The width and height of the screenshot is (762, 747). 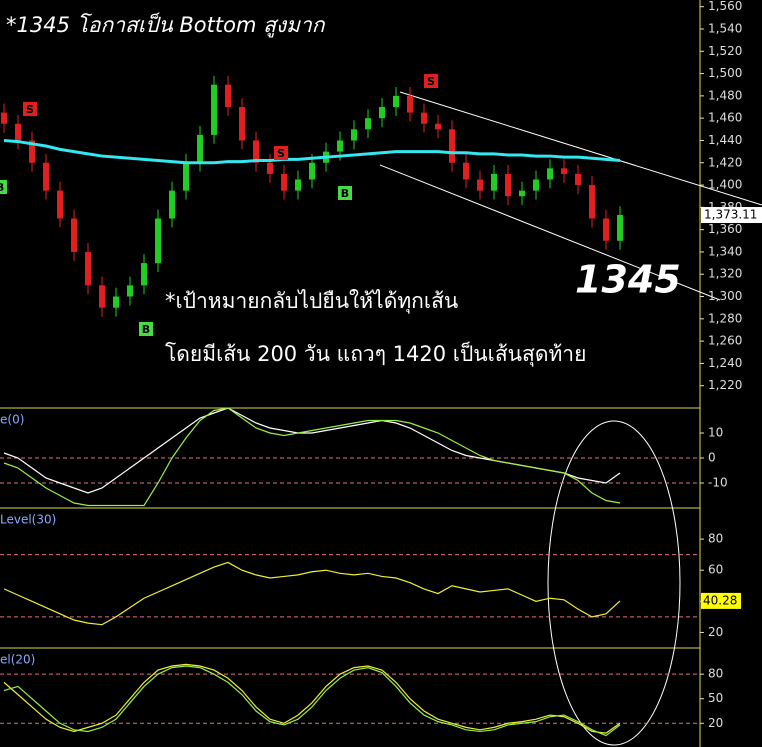 What do you see at coordinates (715, 698) in the screenshot?
I see `y-tick-label: 50` at bounding box center [715, 698].